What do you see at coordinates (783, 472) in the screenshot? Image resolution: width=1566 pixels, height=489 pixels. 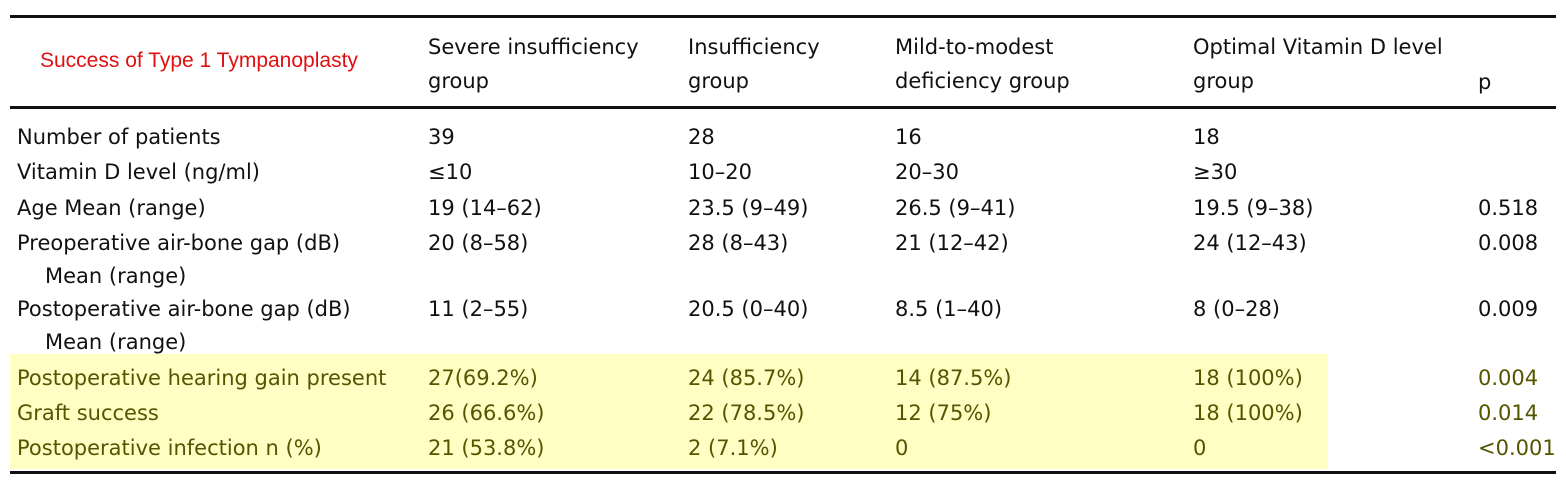 I see `bottom-rule` at bounding box center [783, 472].